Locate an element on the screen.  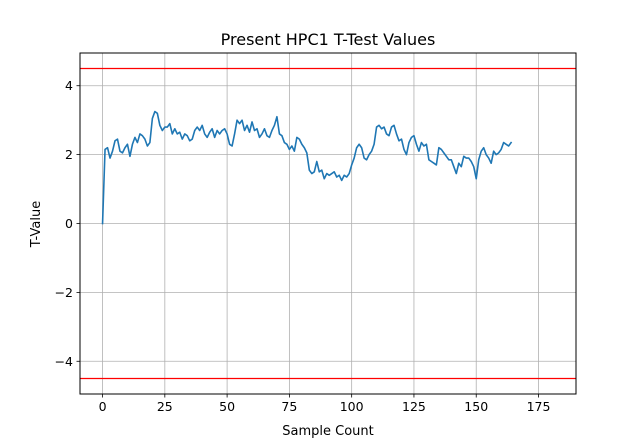
y-tick-label: 0 is located at coordinates (69, 223).